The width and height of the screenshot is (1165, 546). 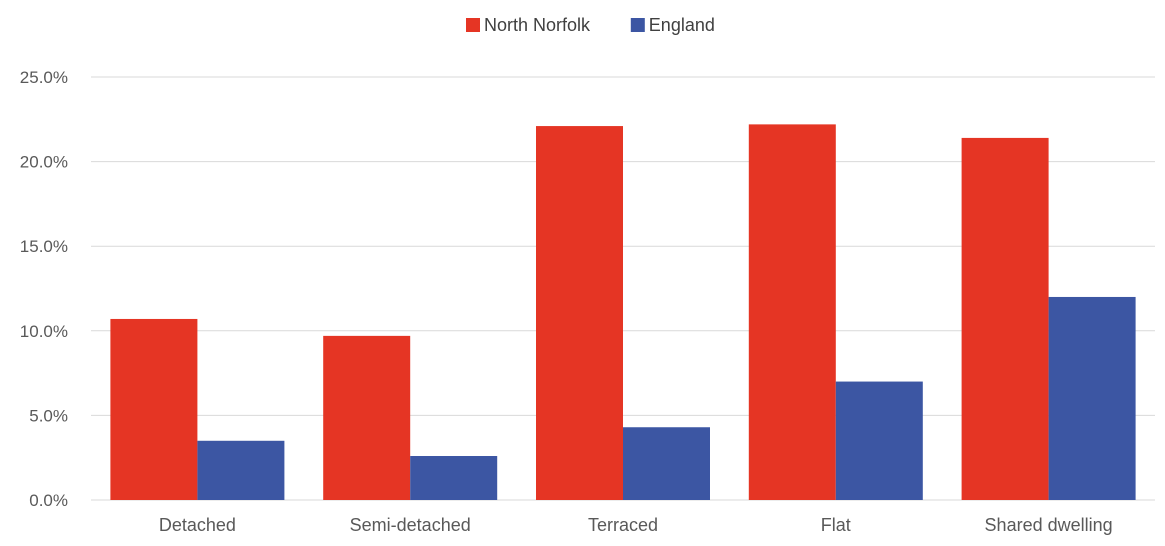 What do you see at coordinates (410, 525) in the screenshot?
I see `x-category-label: Semi-detached` at bounding box center [410, 525].